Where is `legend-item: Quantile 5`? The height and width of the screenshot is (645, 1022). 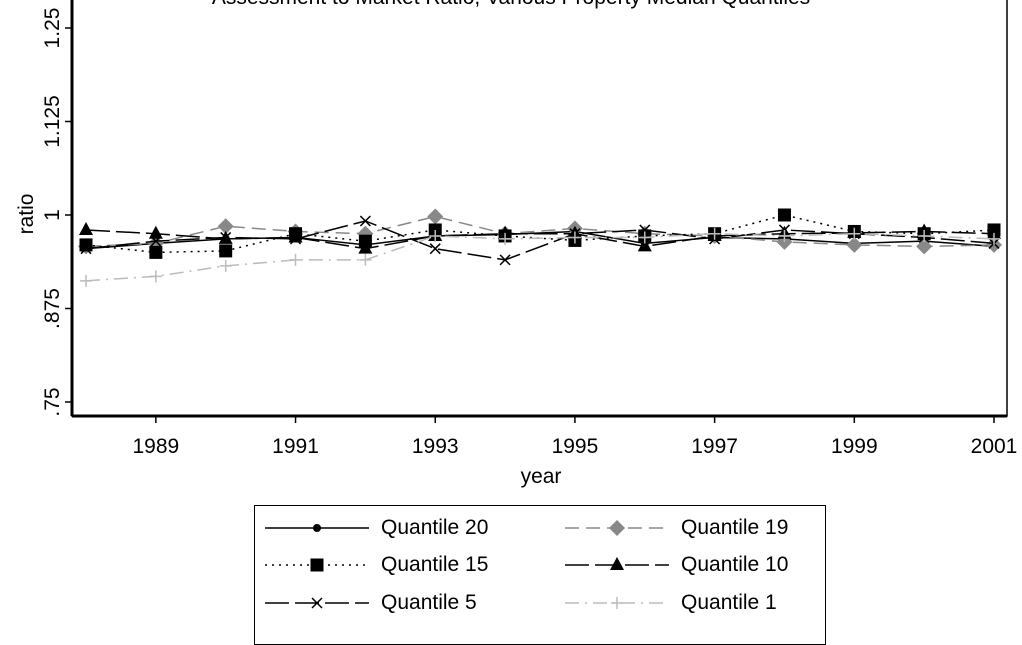 legend-item: Quantile 5 is located at coordinates (370, 603).